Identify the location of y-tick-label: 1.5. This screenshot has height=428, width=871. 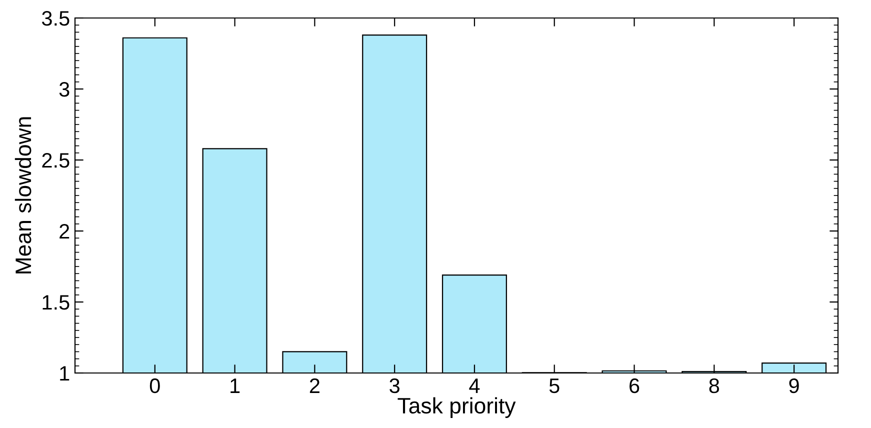
(56, 302).